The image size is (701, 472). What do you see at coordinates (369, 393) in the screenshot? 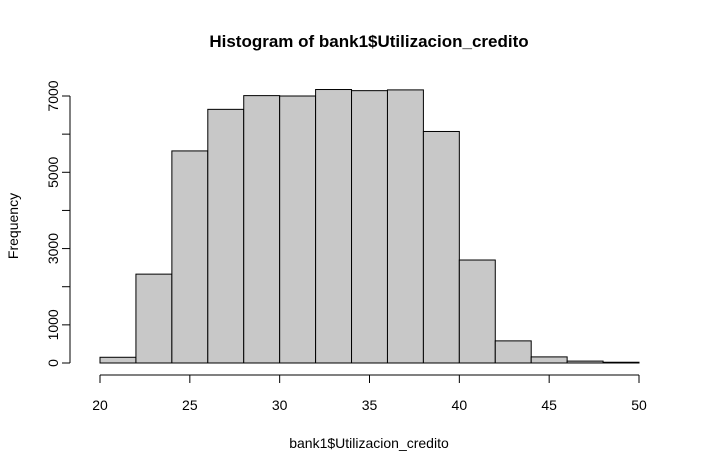
I see `x-axis: 20 25 30 35 40 45 50` at bounding box center [369, 393].